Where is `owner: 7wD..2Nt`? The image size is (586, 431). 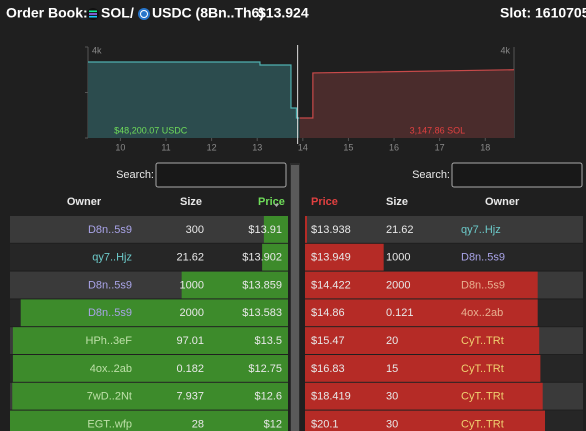
owner: 7wD..2Nt is located at coordinates (109, 397).